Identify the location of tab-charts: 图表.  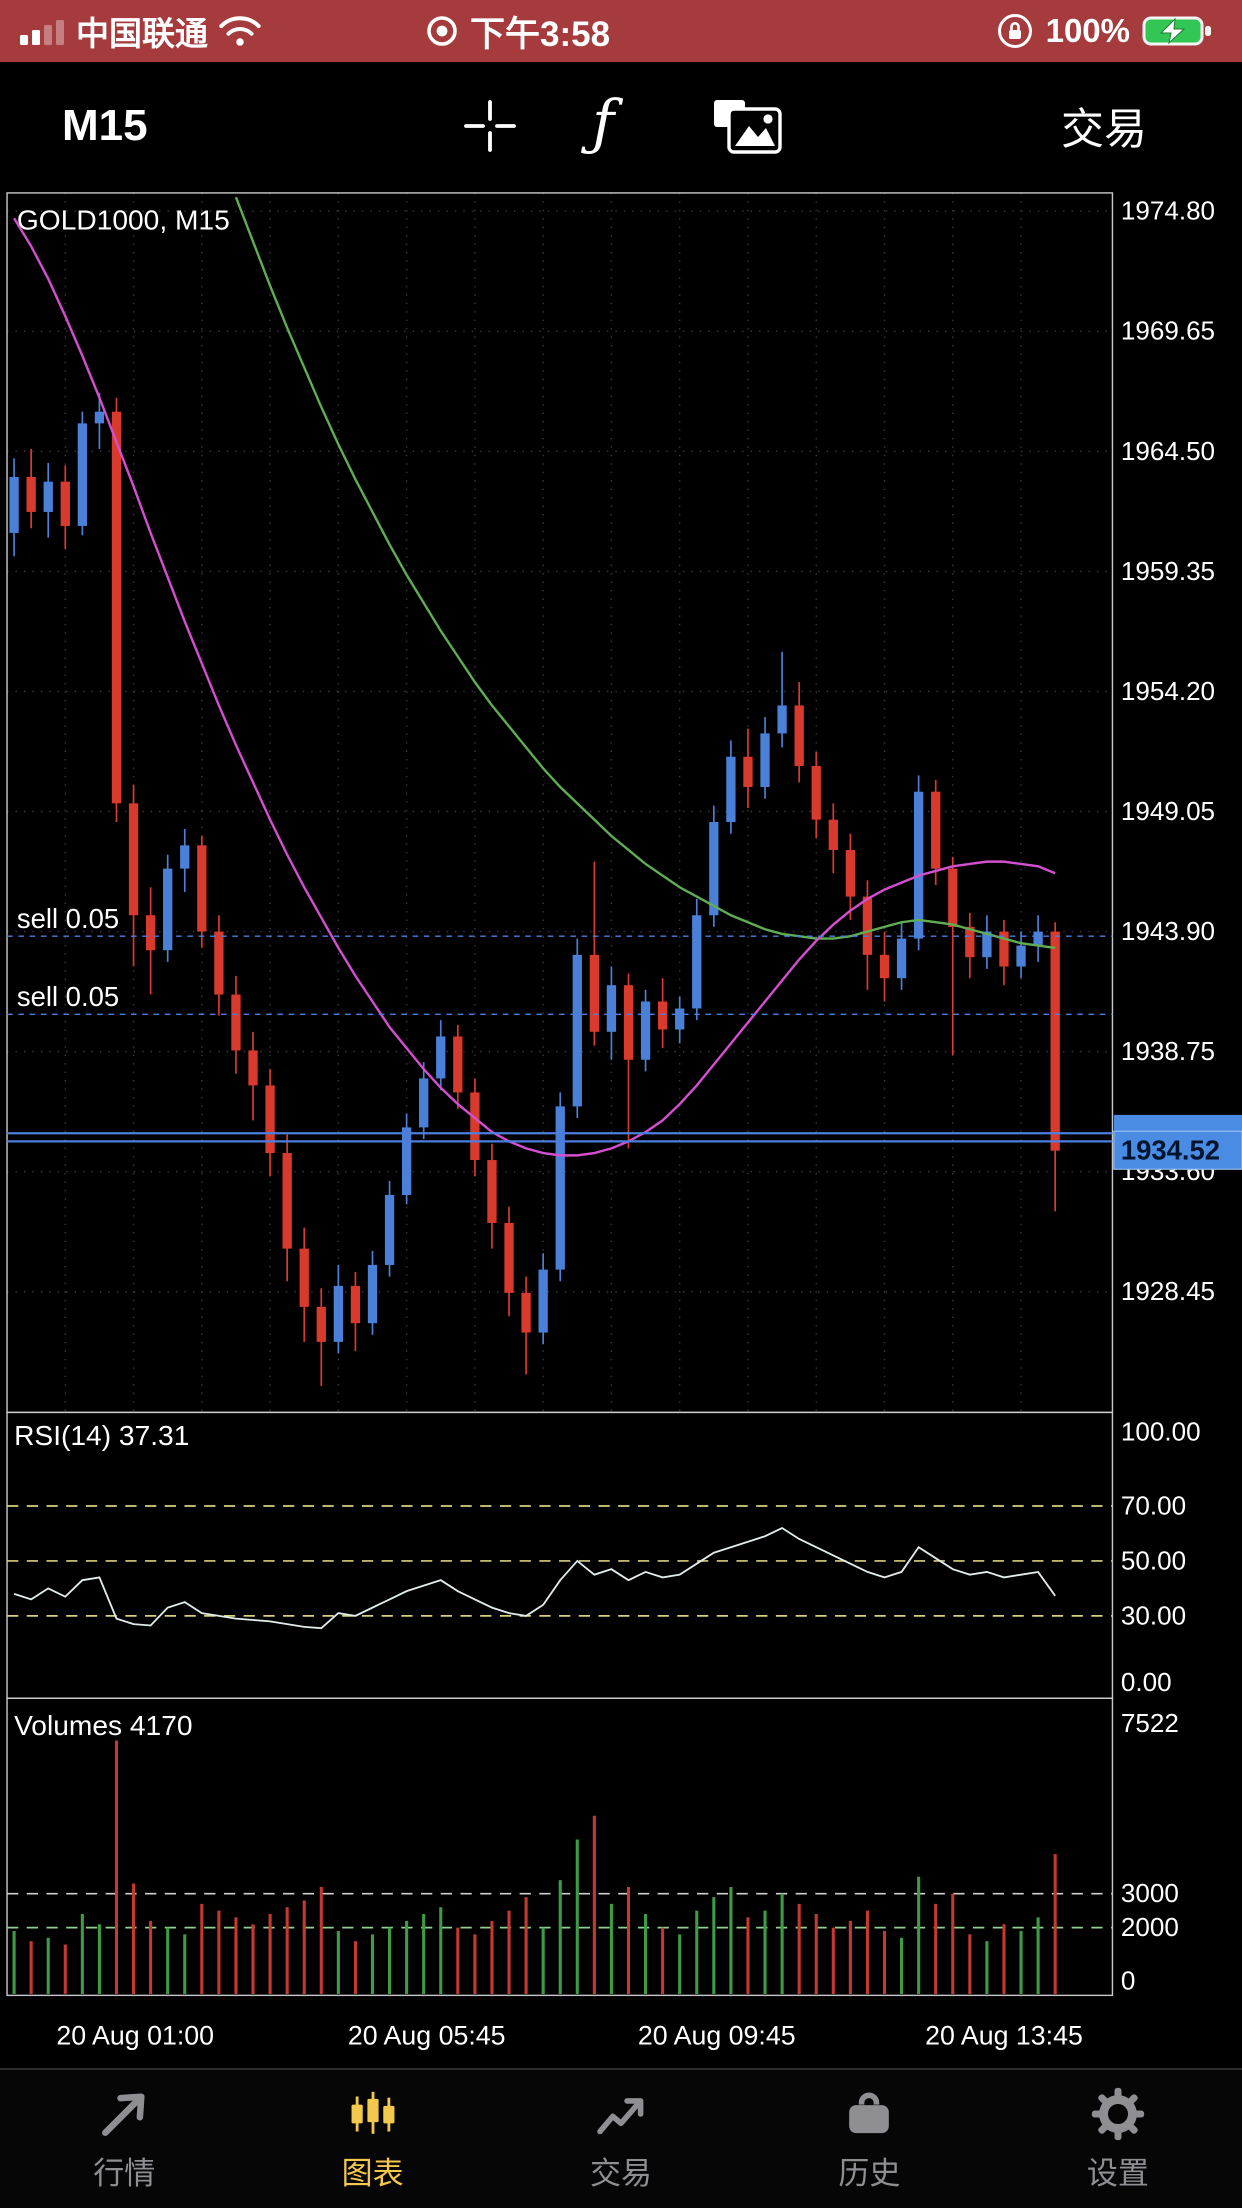
(372, 2139).